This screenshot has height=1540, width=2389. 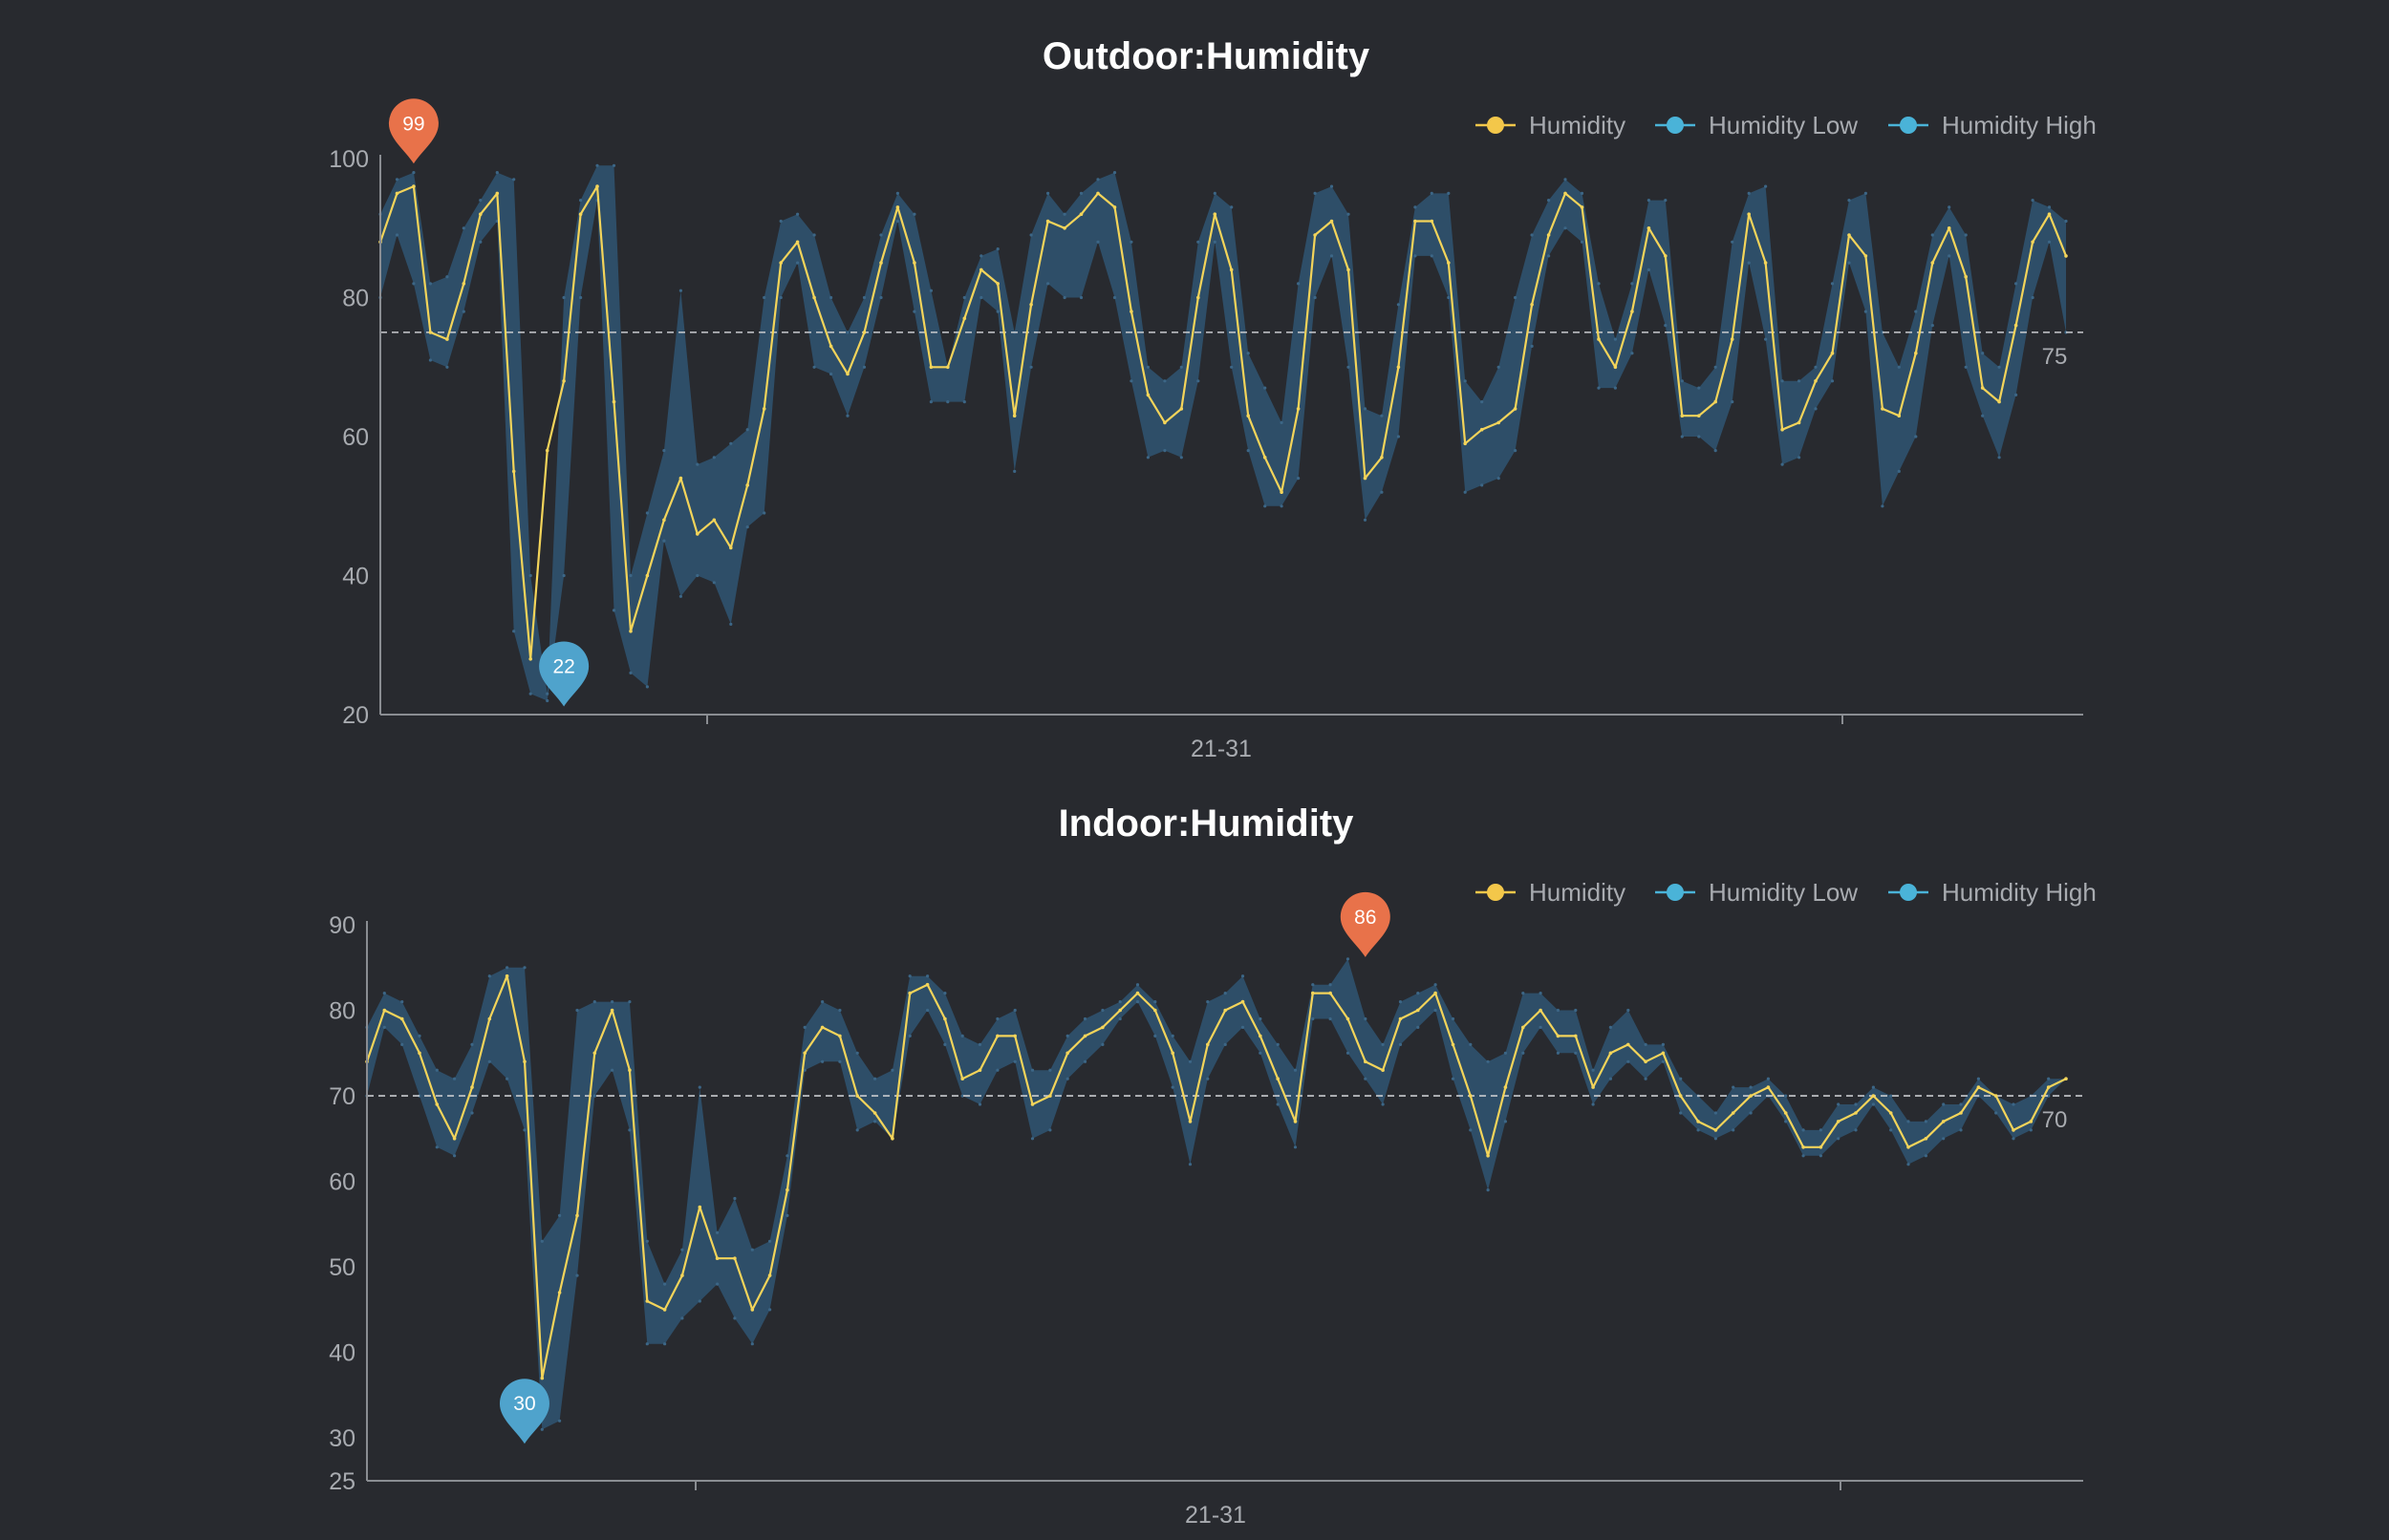 I want to click on legend-dot-icon, so click(x=1495, y=892).